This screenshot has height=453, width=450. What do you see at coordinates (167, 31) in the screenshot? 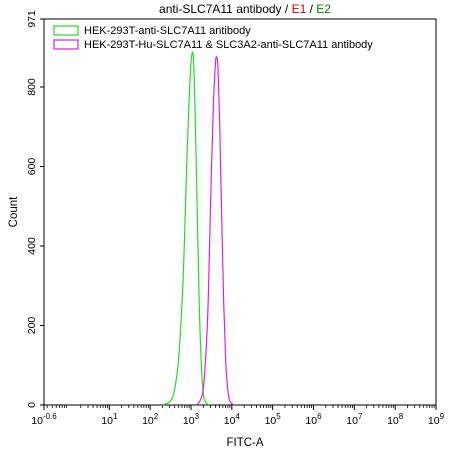
I see `legend-label: HEK-293T-anti-SLC7A11 antibody` at bounding box center [167, 31].